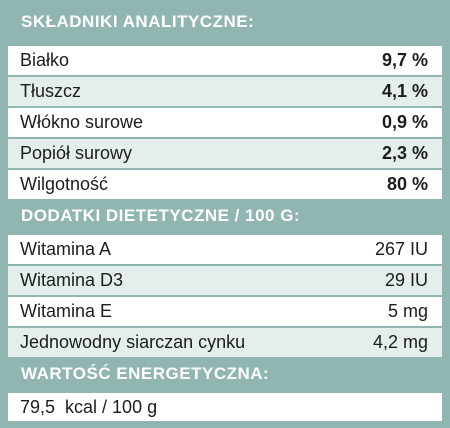  I want to click on table-row: Tłuszcz 4,1 %, so click(225, 90).